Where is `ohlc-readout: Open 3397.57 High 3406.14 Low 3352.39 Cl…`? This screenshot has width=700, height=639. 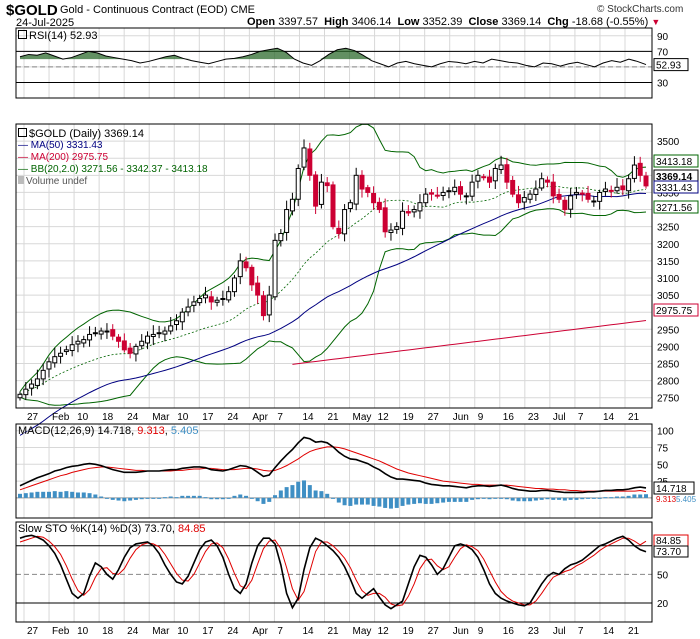 ohlc-readout: Open 3397.57 High 3406.14 Low 3352.39 Cl… is located at coordinates (453, 22).